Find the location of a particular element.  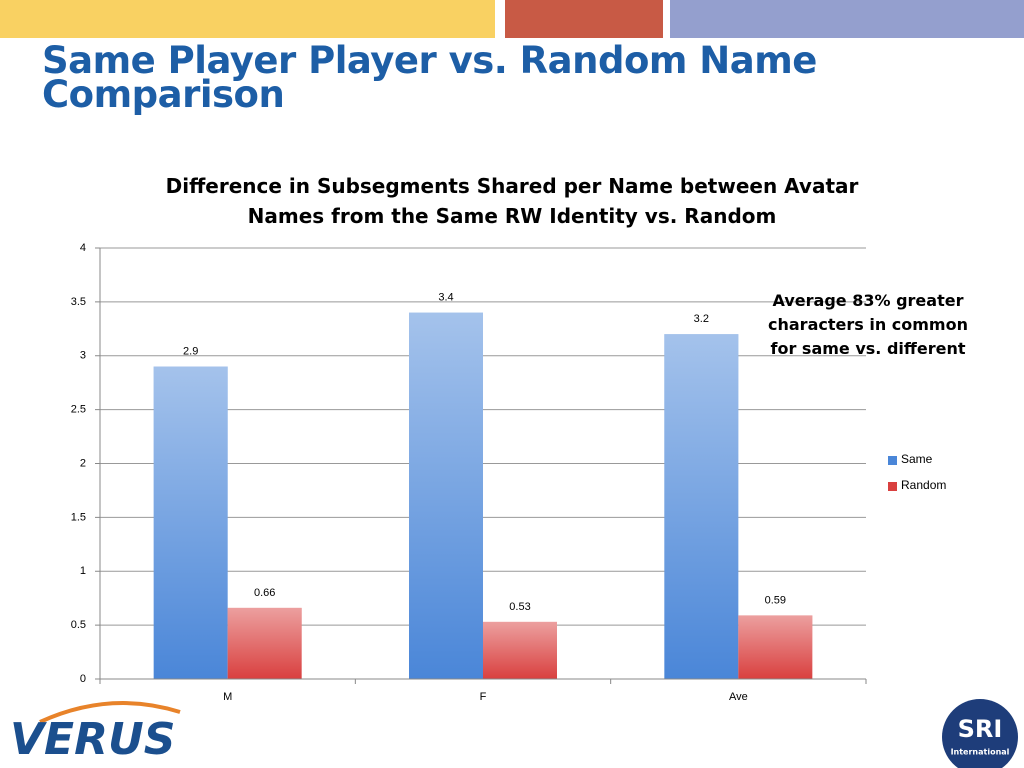

legend-label: Same is located at coordinates (917, 459).